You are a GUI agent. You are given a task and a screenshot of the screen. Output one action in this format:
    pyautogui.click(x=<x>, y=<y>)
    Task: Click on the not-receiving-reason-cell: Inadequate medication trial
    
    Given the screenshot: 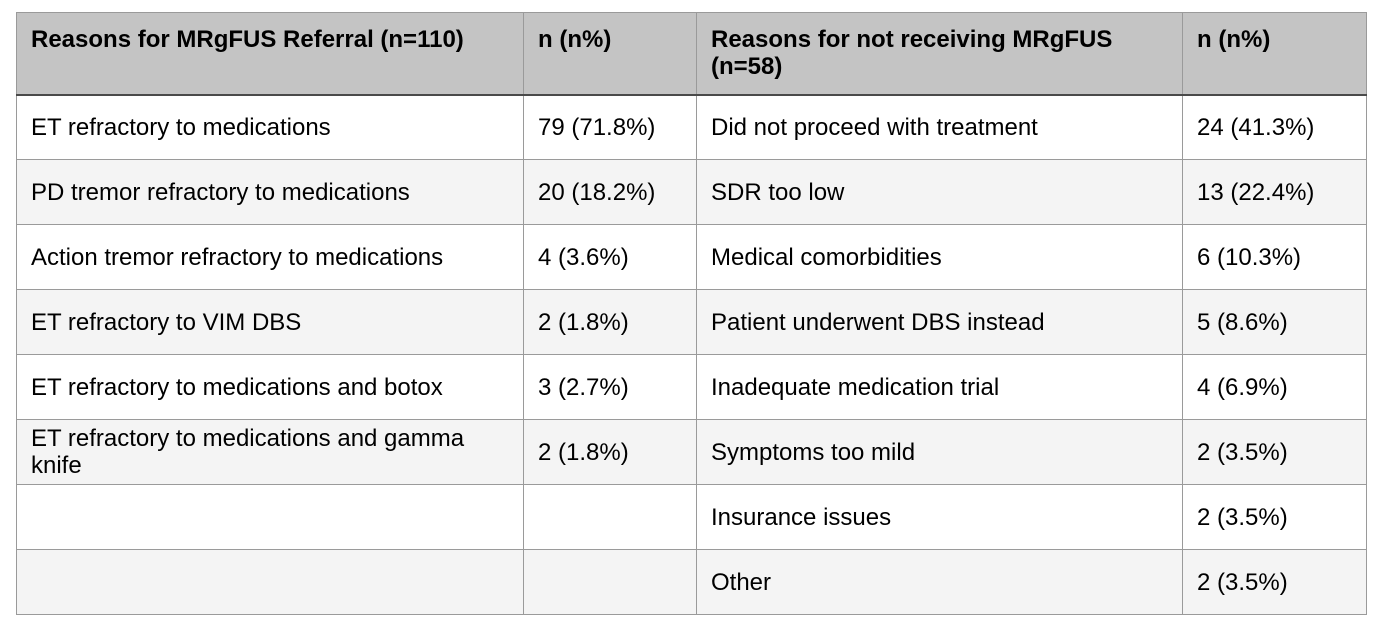 What is the action you would take?
    pyautogui.click(x=939, y=387)
    